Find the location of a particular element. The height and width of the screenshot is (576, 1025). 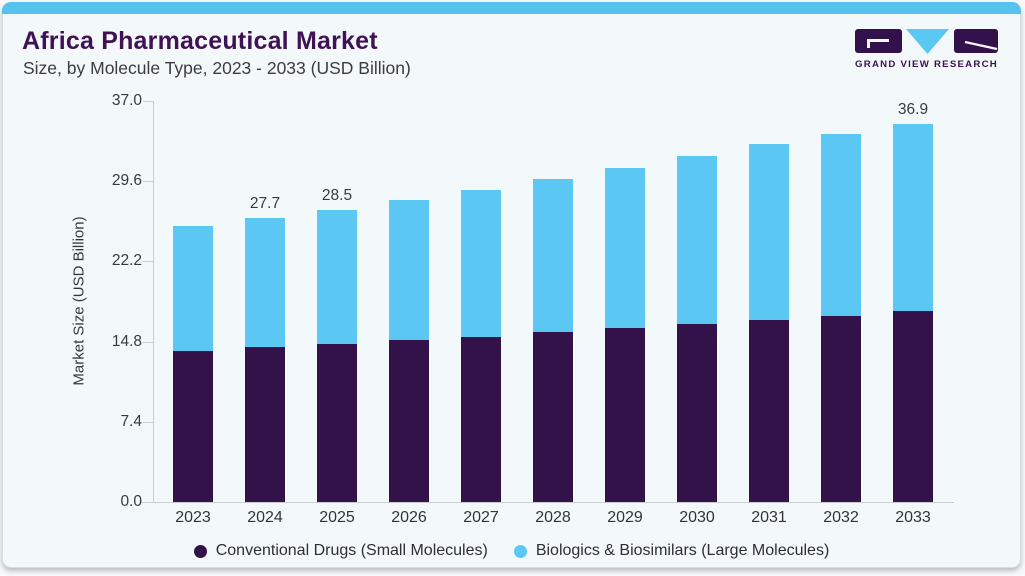

bar-2030-conventional is located at coordinates (697, 412).